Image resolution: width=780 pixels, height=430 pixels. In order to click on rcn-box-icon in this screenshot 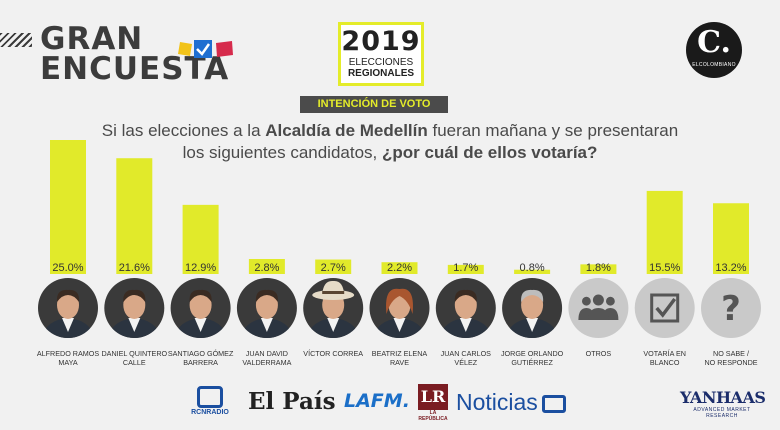, I will do `click(553, 403)`.